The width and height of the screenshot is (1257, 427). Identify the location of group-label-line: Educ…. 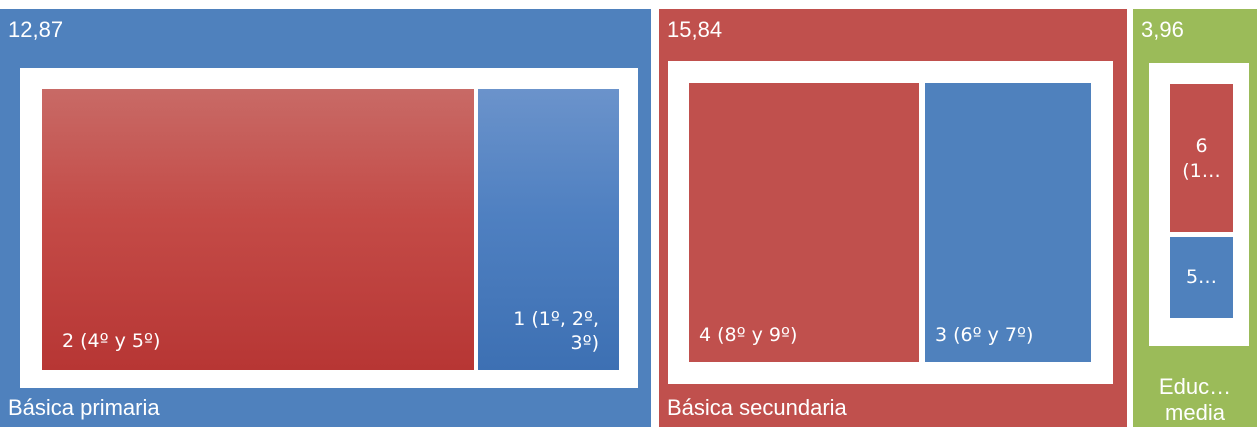
(1195, 387).